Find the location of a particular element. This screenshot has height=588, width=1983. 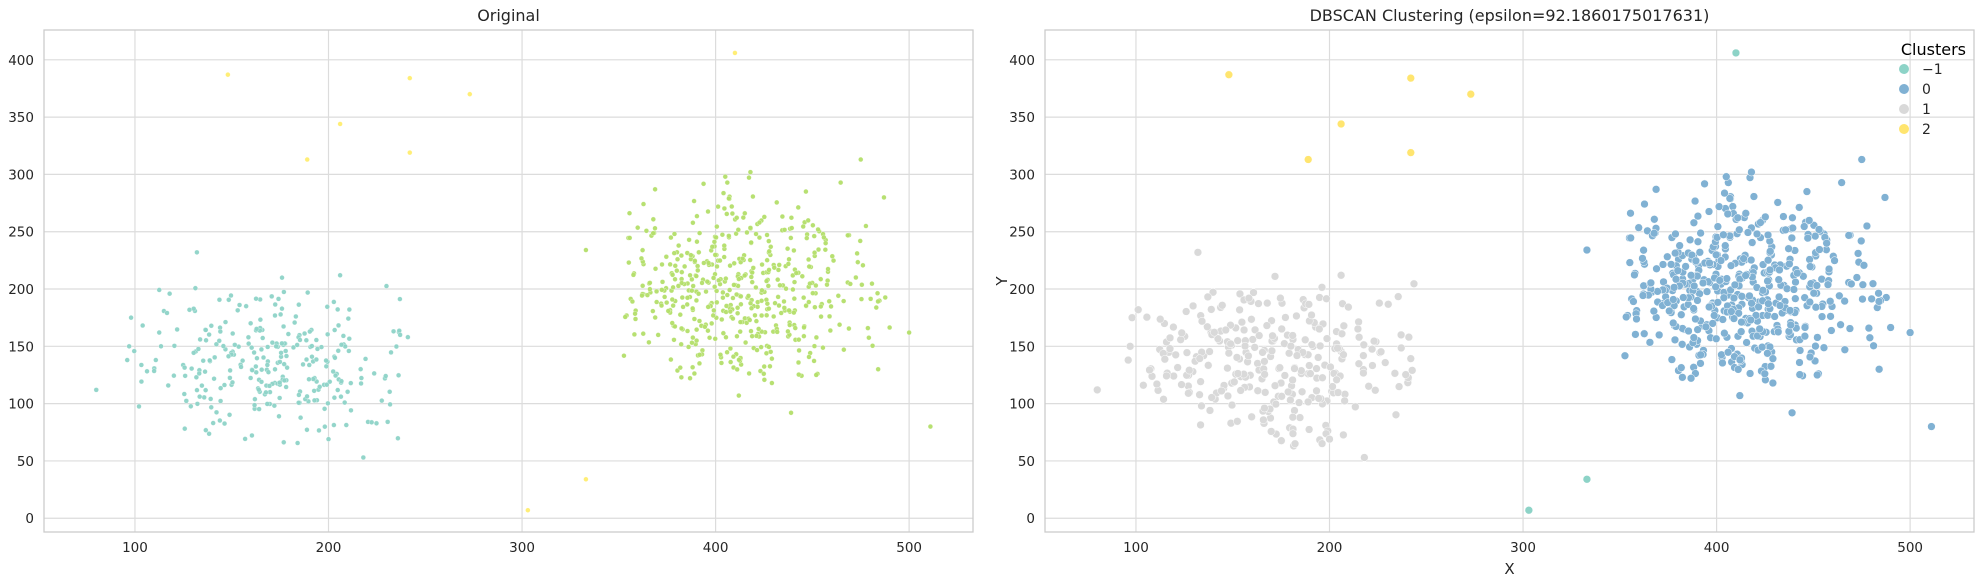

legend-marker is located at coordinates (1904, 89).